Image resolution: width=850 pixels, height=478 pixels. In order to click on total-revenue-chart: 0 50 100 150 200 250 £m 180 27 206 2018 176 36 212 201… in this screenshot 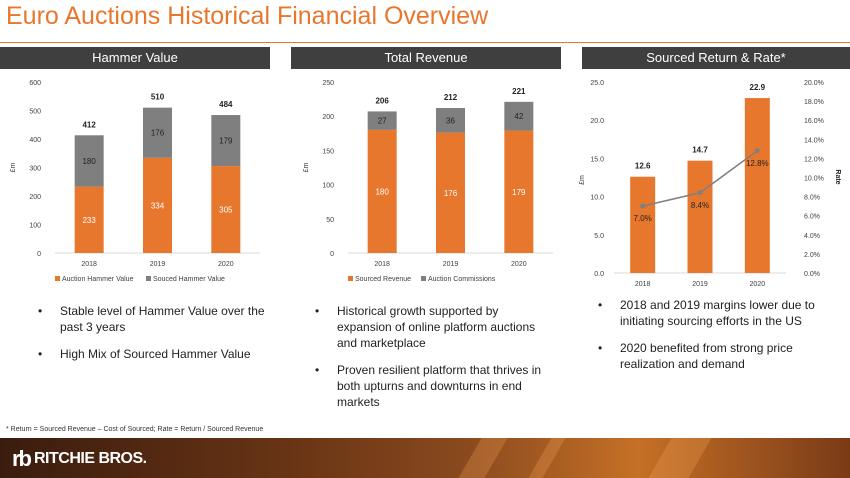, I will do `click(432, 182)`.